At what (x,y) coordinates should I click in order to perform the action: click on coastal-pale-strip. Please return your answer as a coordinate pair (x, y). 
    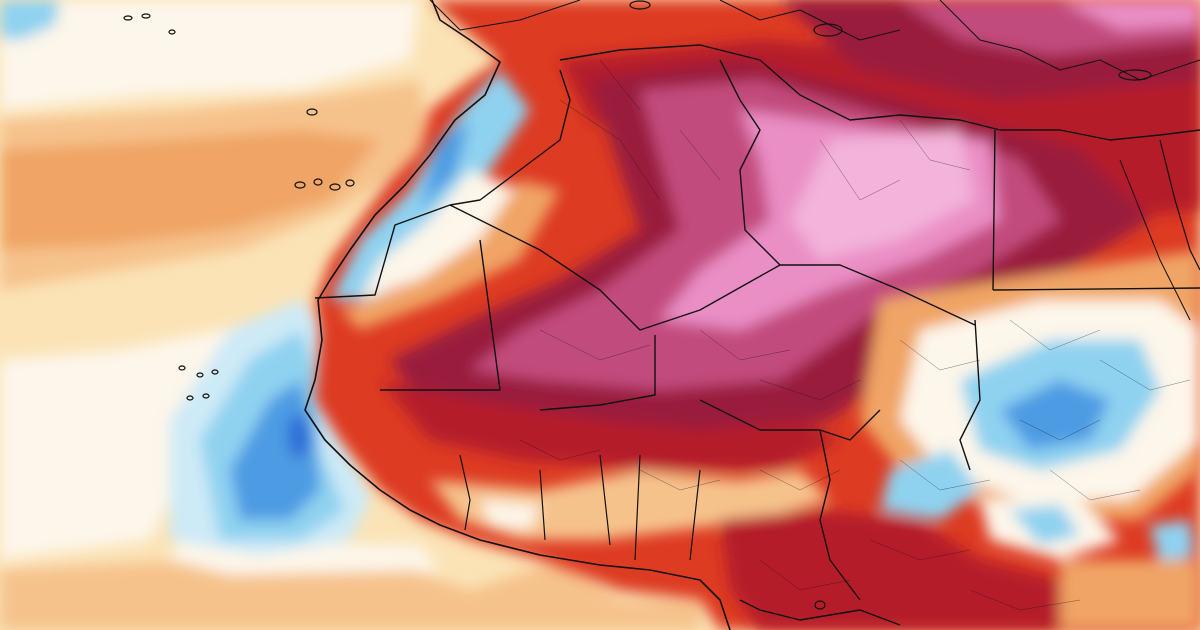
    Looking at the image, I should click on (440, 235).